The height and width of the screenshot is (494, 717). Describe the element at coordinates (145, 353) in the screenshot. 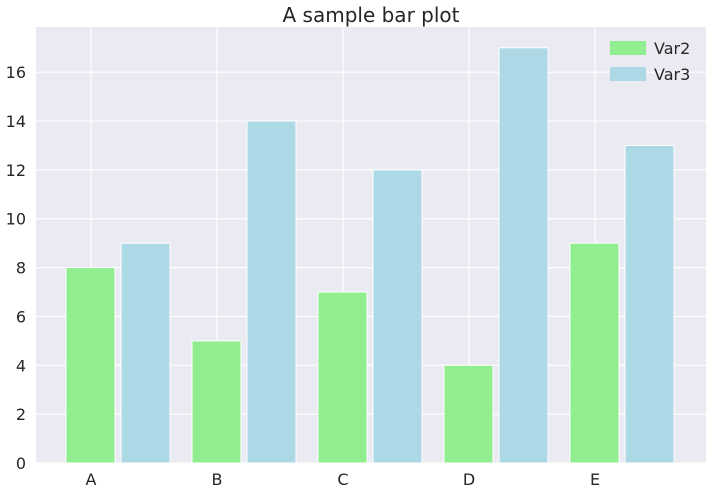

I see `bar-var3-a` at that location.